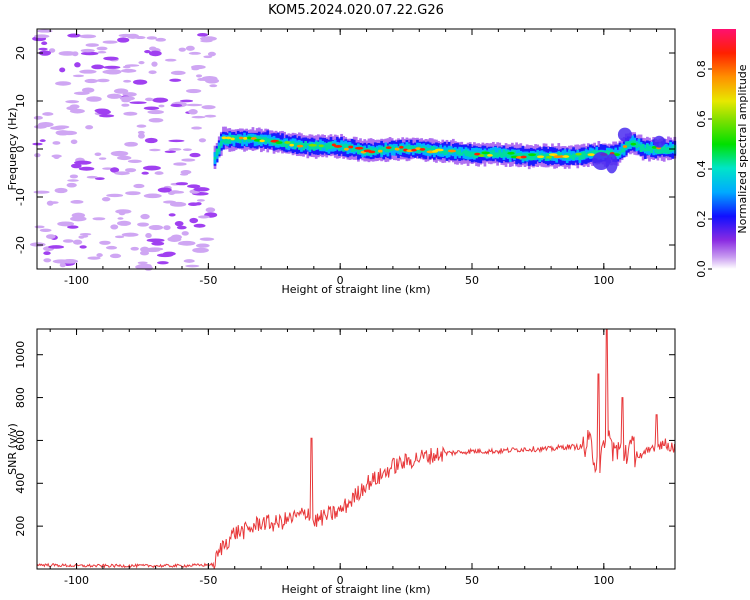 The image size is (750, 600). I want to click on snr-xtick-label: 0, so click(340, 580).